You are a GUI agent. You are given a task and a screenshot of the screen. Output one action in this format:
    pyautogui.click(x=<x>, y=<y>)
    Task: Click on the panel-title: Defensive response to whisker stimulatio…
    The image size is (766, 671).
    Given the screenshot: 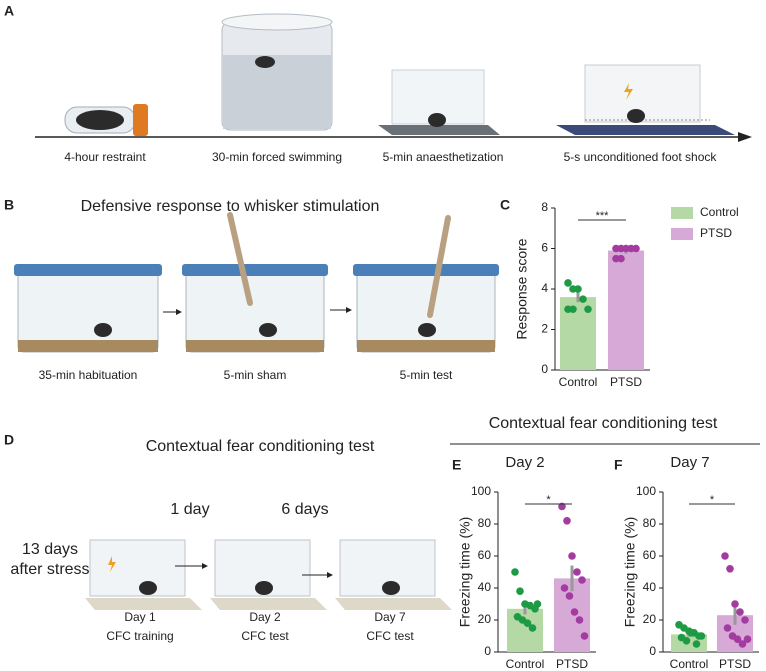 What is the action you would take?
    pyautogui.click(x=230, y=206)
    